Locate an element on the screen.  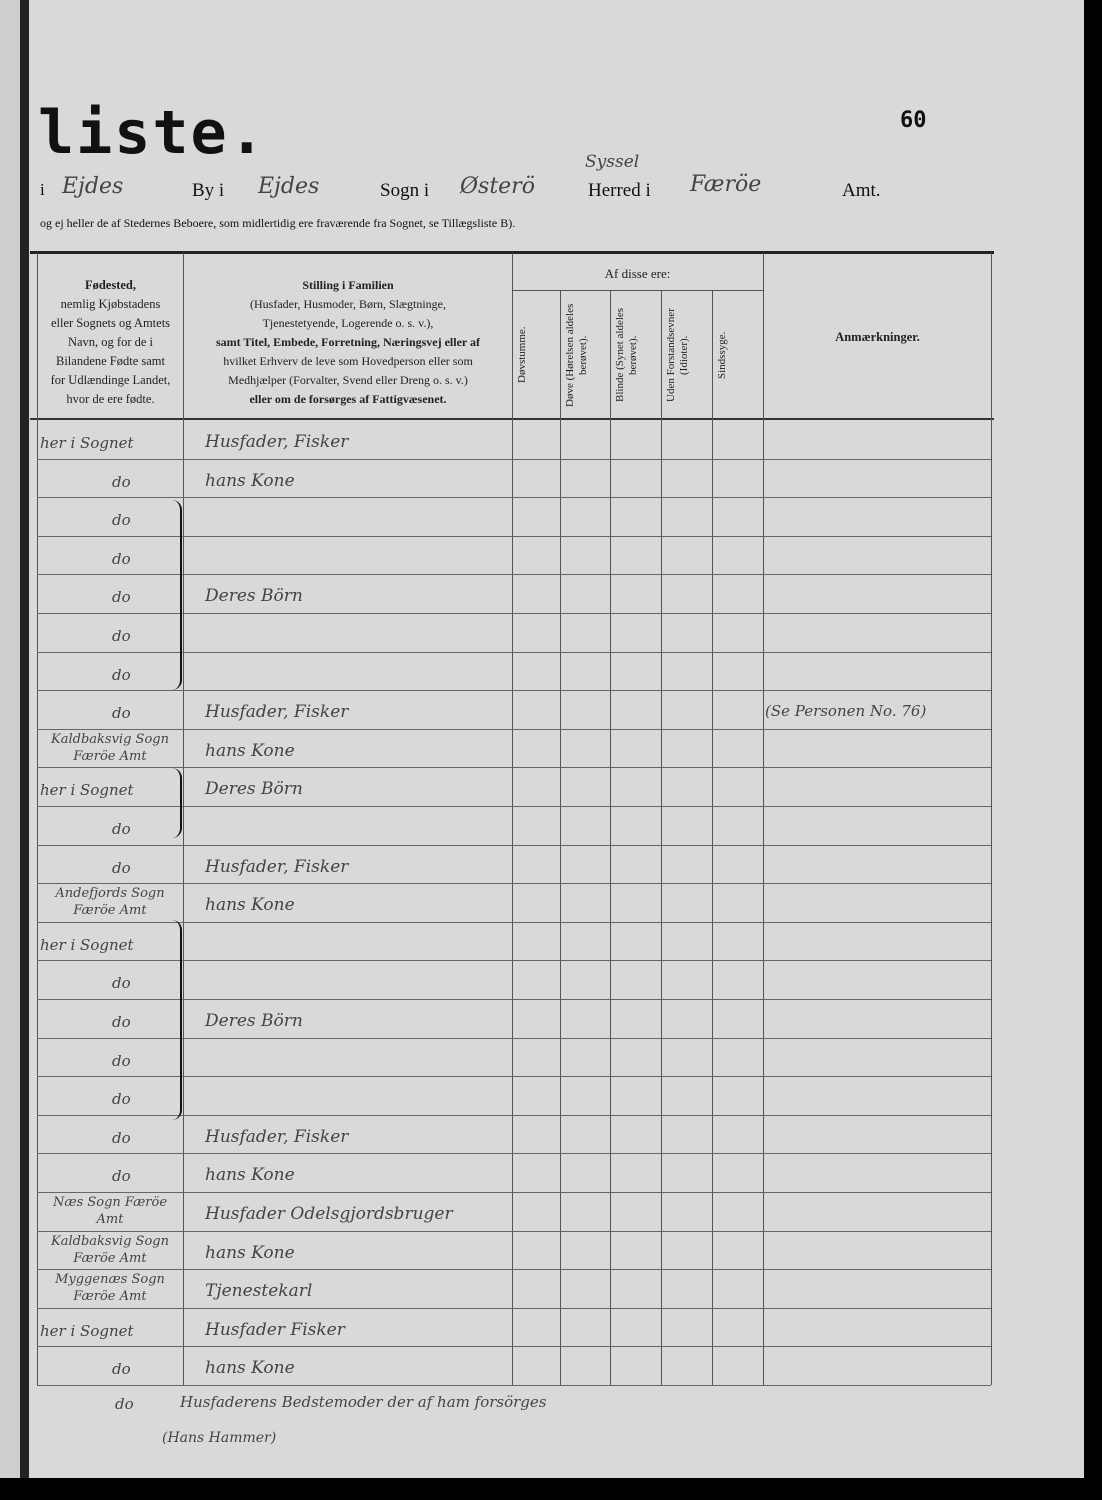
sogn-value: Østerö is located at coordinates (497, 186).